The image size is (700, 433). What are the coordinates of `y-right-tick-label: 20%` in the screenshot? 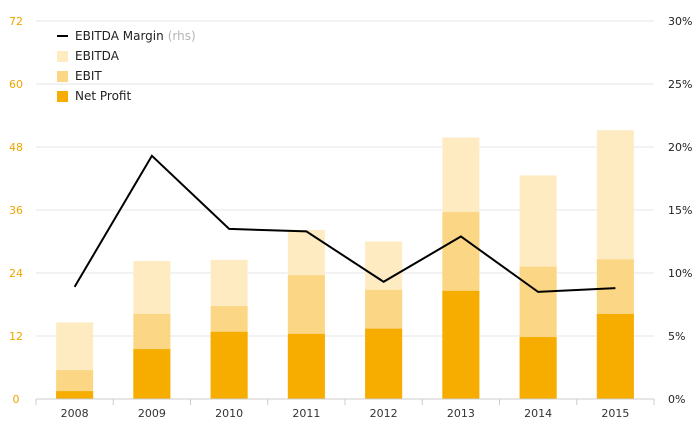 It's located at (680, 147).